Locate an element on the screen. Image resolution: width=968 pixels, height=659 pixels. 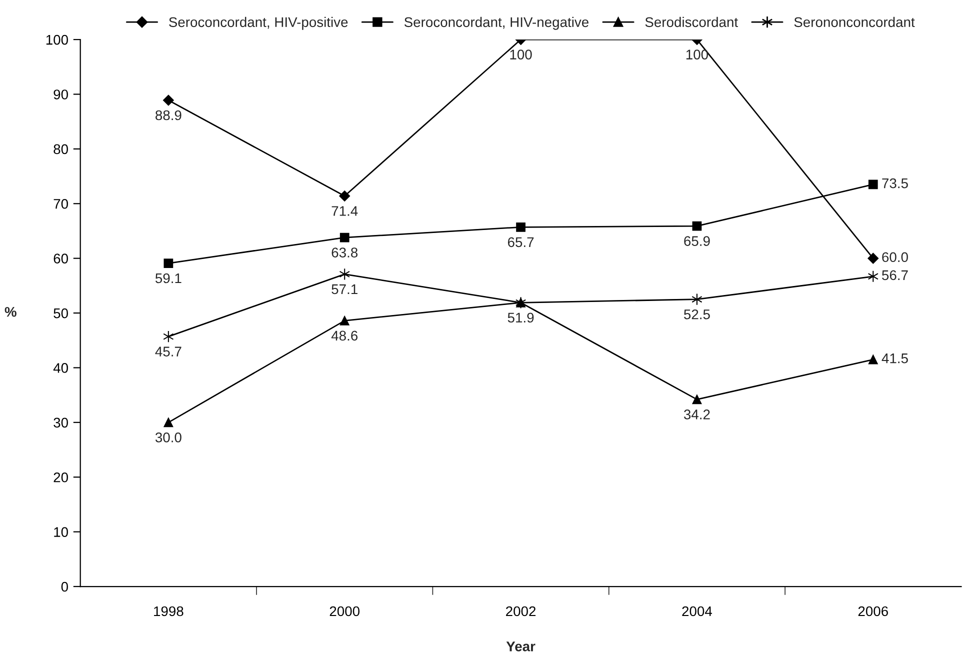
y-axis-title: % is located at coordinates (10, 311).